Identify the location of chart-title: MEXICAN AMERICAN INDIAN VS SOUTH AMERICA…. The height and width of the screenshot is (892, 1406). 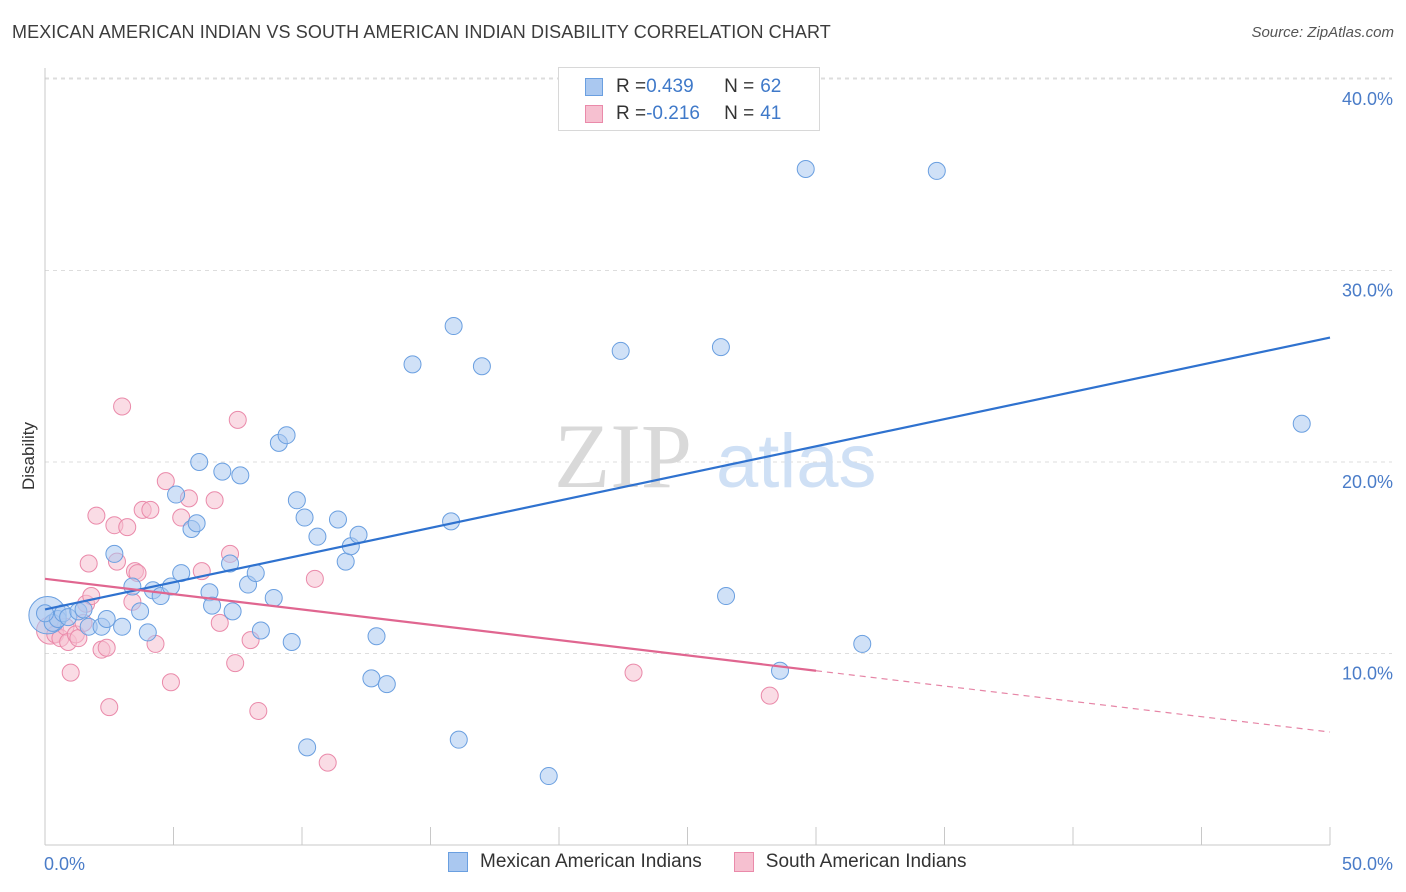
(421, 32).